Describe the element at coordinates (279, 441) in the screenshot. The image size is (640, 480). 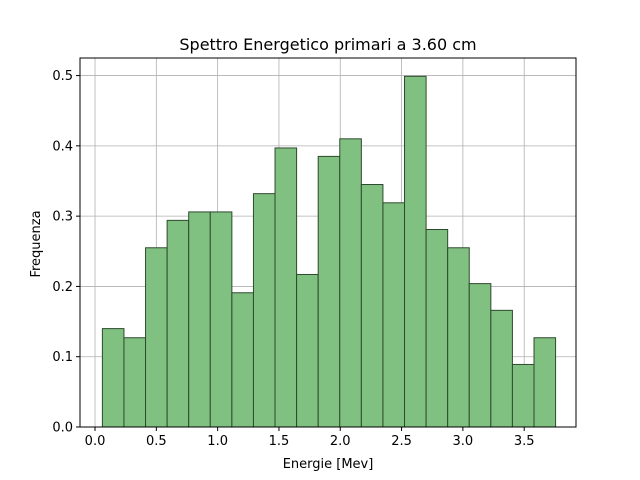
I see `x-tick-label: 1.5` at that location.